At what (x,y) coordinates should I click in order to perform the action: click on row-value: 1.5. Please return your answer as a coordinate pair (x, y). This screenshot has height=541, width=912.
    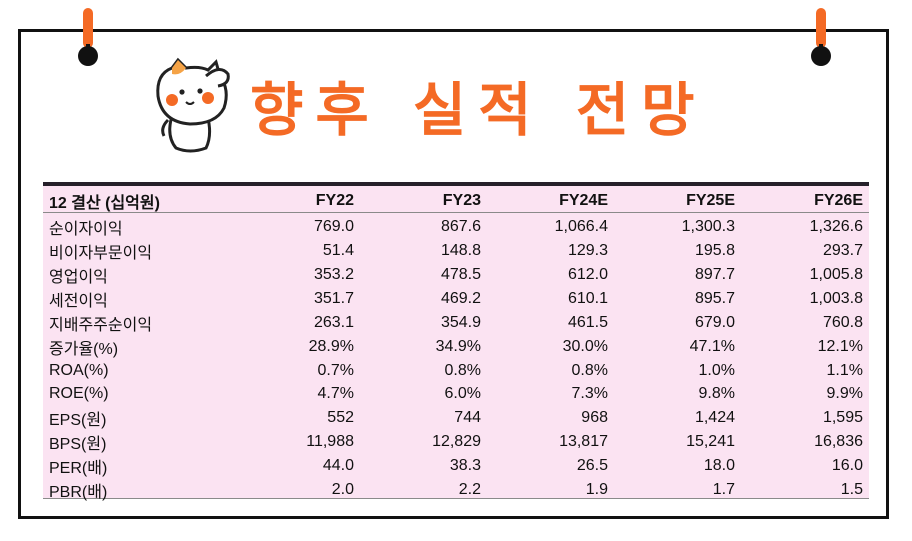
    Looking at the image, I should click on (851, 489).